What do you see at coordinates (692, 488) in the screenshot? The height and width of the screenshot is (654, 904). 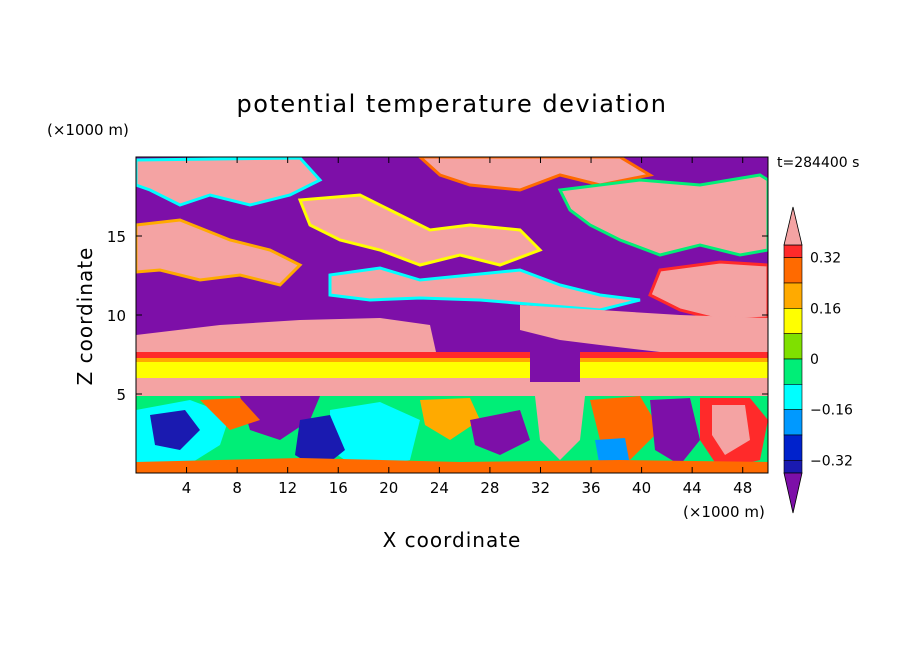 I see `x-tick-label: 44` at bounding box center [692, 488].